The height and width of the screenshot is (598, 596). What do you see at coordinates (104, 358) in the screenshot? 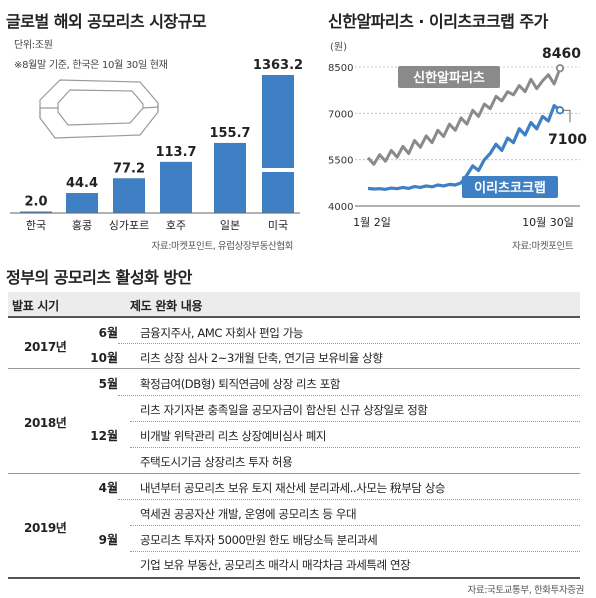
I see `table-month: 10월` at bounding box center [104, 358].